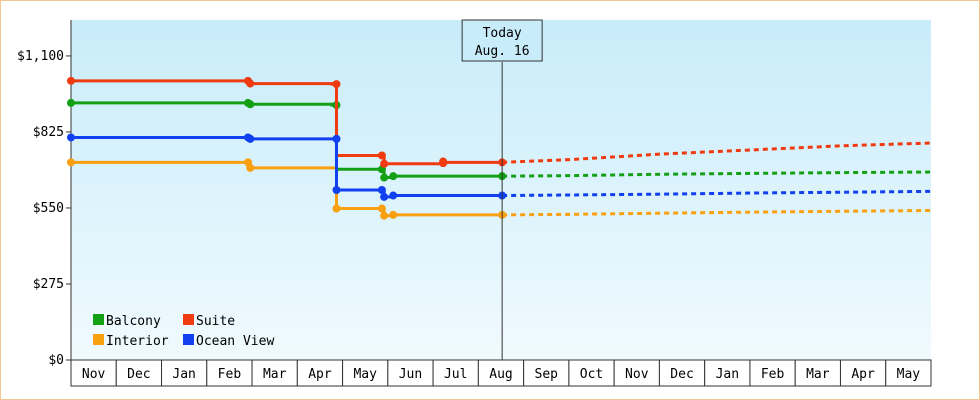 This screenshot has width=980, height=400. Describe the element at coordinates (40, 56) in the screenshot. I see `y-tick-label: $1,100` at that location.